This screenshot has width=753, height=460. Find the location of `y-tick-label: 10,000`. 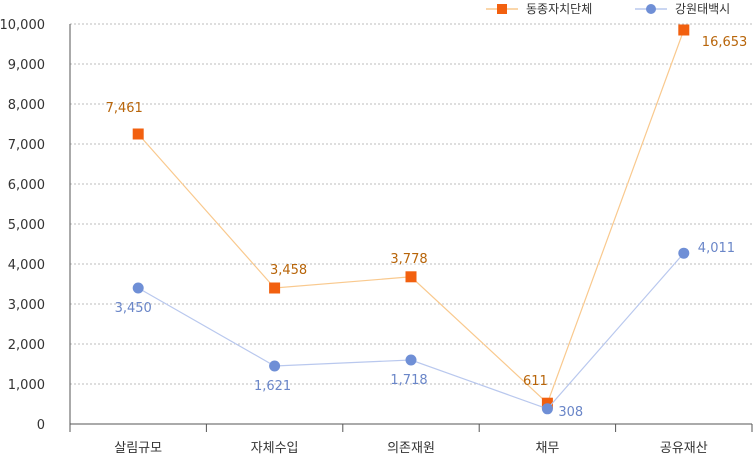

y-tick-label: 10,000 is located at coordinates (22, 25).